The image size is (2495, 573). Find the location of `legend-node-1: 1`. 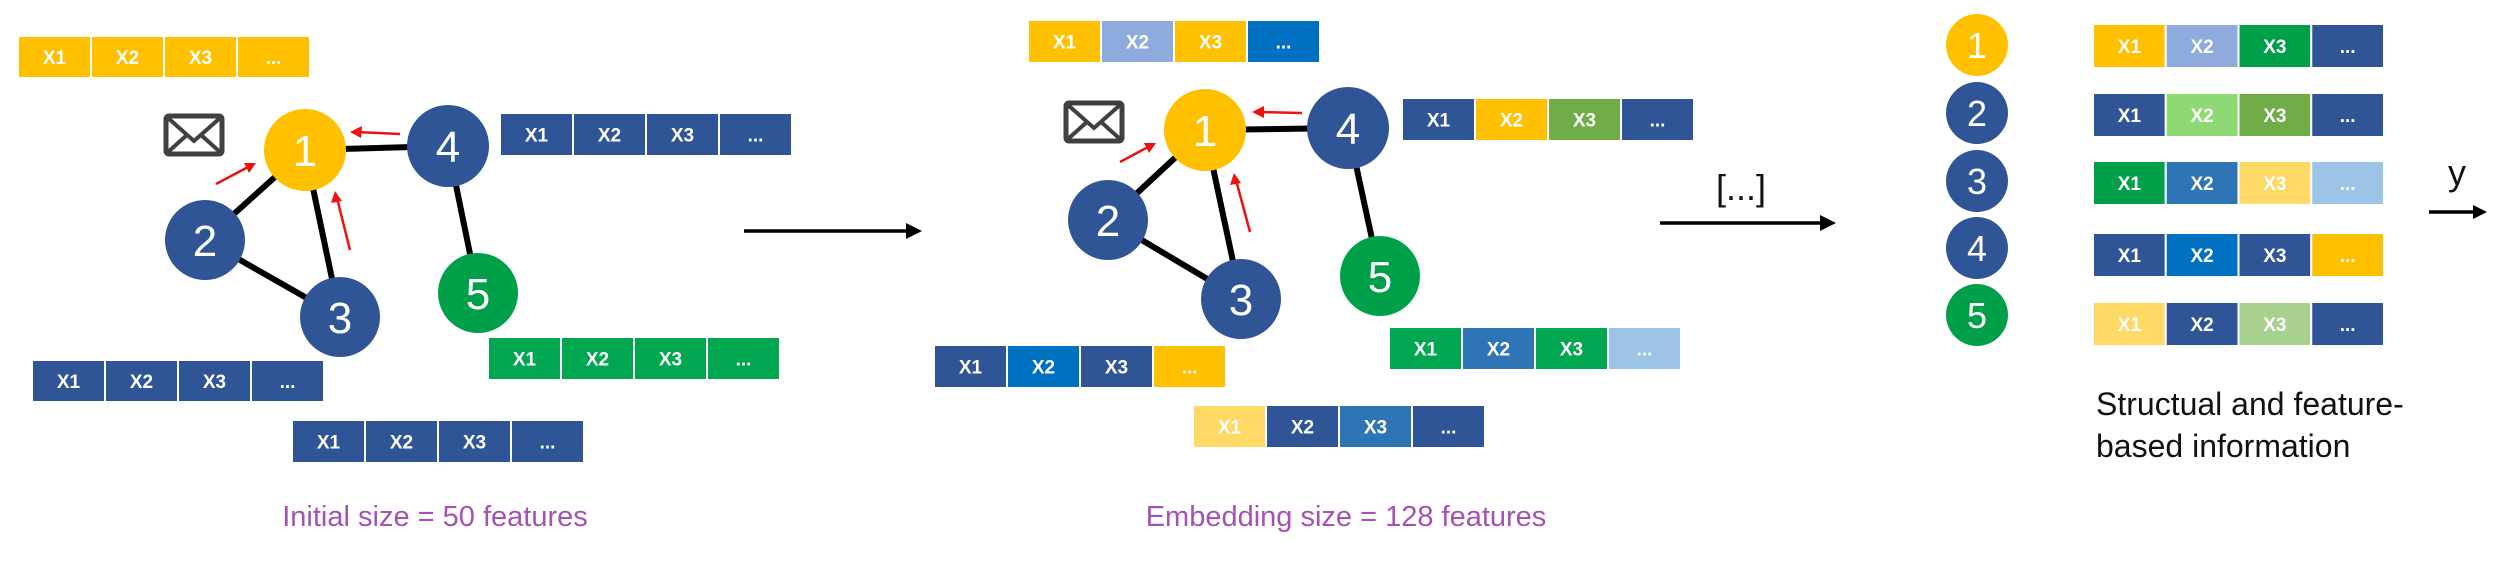

legend-node-1: 1 is located at coordinates (1977, 45).